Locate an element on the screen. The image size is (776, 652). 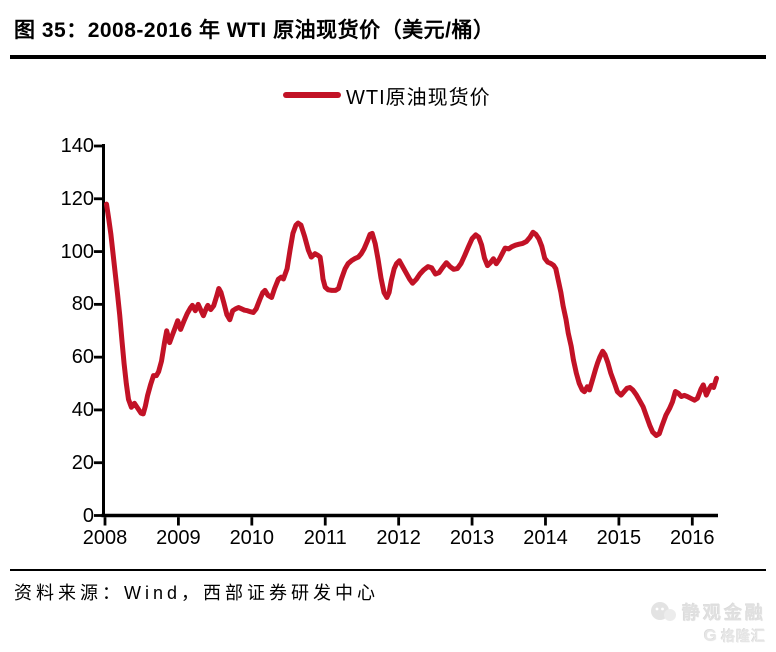
y-tick-label: 120 is located at coordinates (77, 198).